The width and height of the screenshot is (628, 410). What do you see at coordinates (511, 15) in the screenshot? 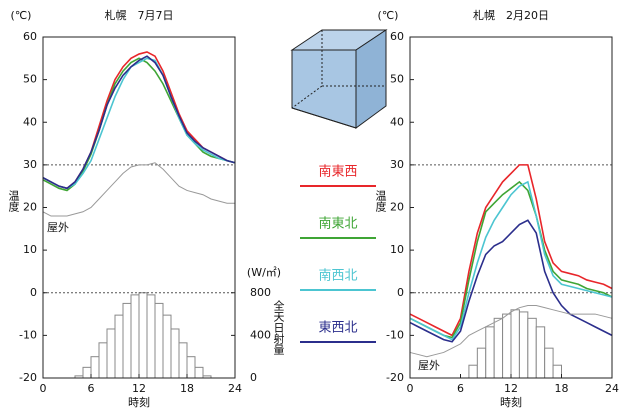
I see `chart-title: 札幌 2月20日` at bounding box center [511, 15].